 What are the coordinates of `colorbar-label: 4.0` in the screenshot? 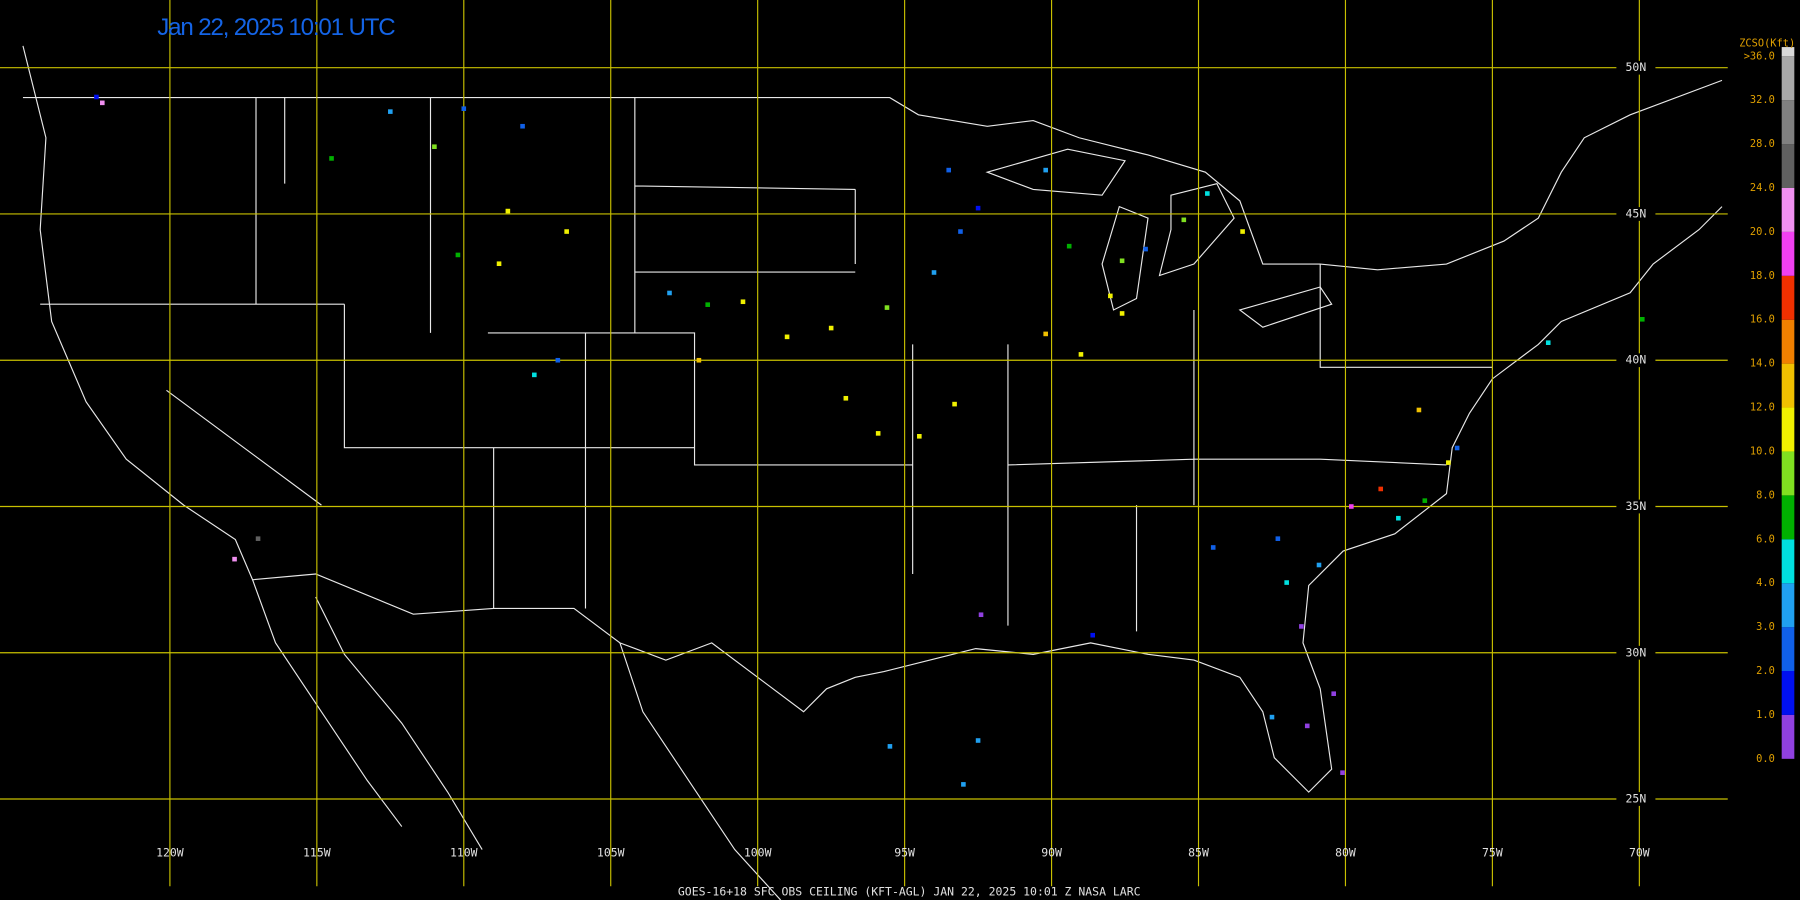 It's located at (1765, 583).